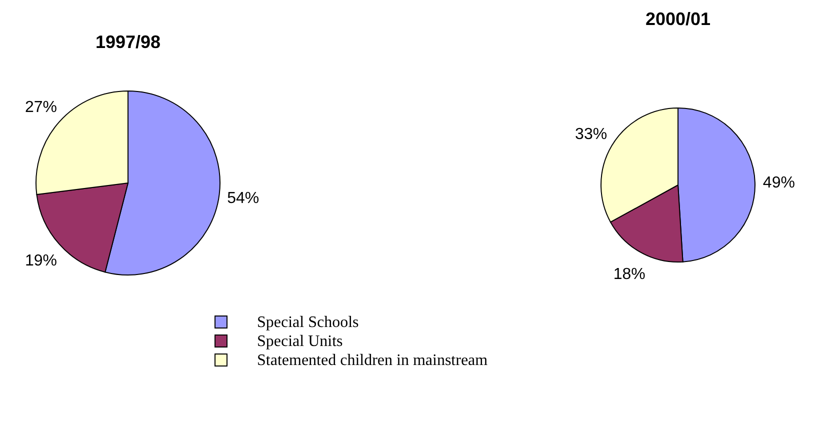 The height and width of the screenshot is (425, 817). Describe the element at coordinates (41, 261) in the screenshot. I see `data-label: 19%` at that location.